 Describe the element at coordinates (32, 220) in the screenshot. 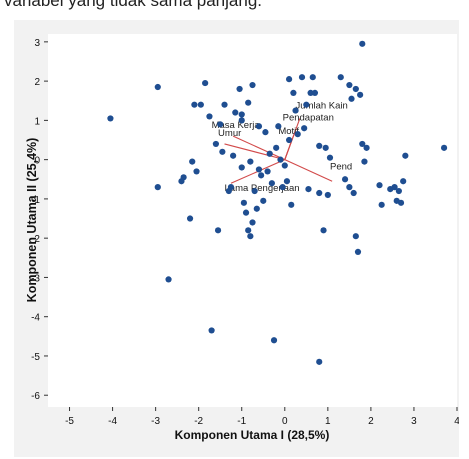

I see `y-axis-label: Komponen Utama II (25,4%)` at that location.